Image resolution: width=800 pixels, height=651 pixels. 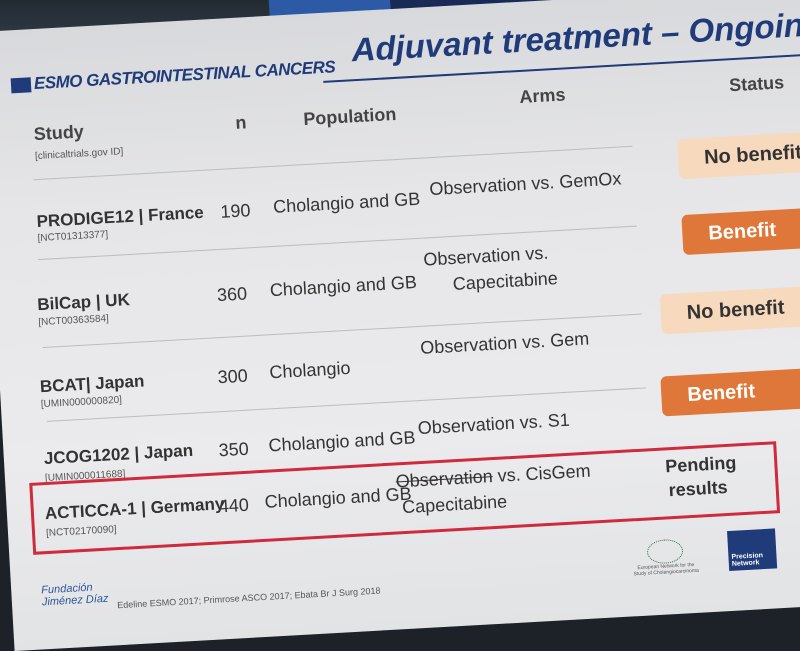 I want to click on header-status: Status, so click(x=756, y=84).